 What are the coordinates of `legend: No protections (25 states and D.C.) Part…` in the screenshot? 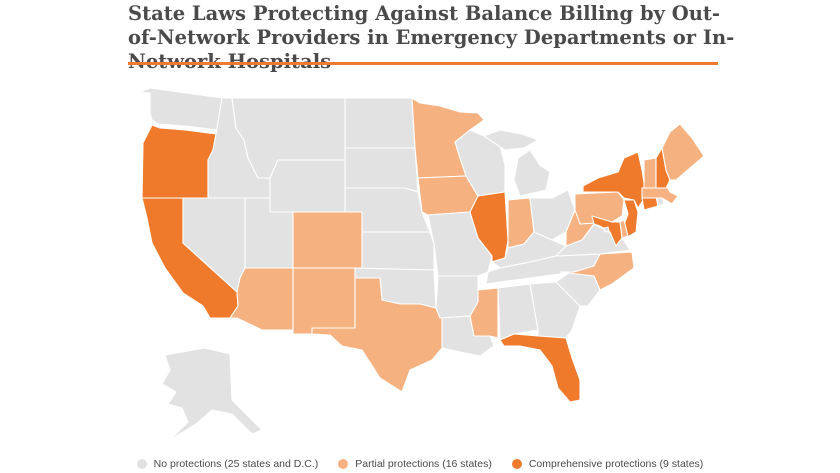 It's located at (420, 464).